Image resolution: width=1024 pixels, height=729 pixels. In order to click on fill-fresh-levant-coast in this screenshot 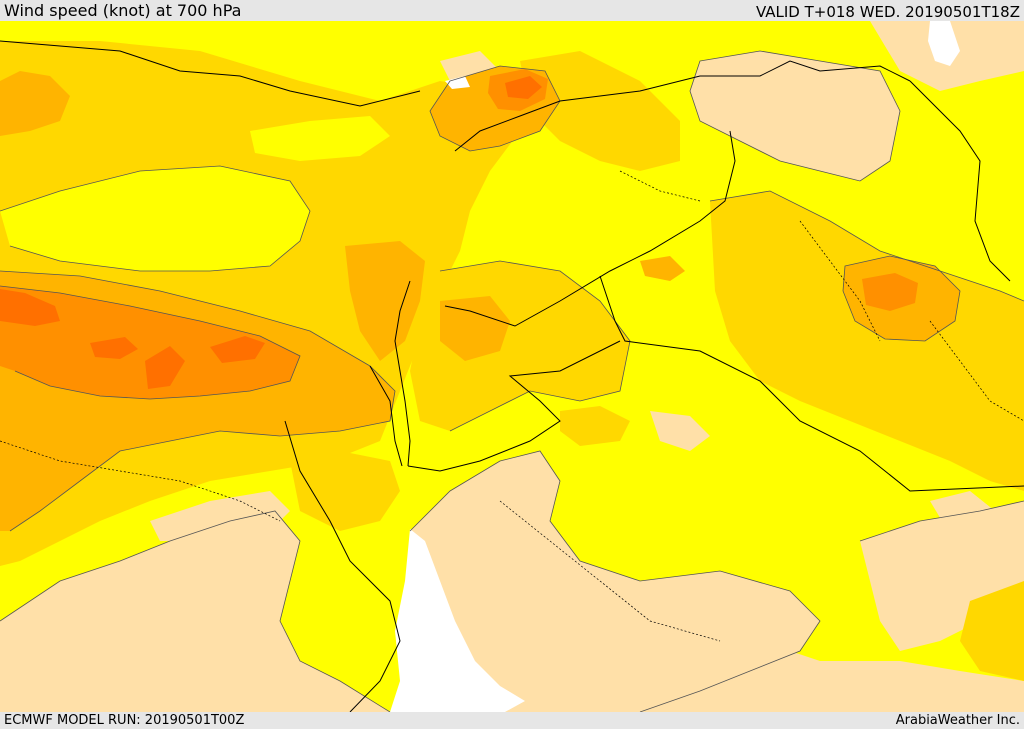, I will do `click(385, 301)`.